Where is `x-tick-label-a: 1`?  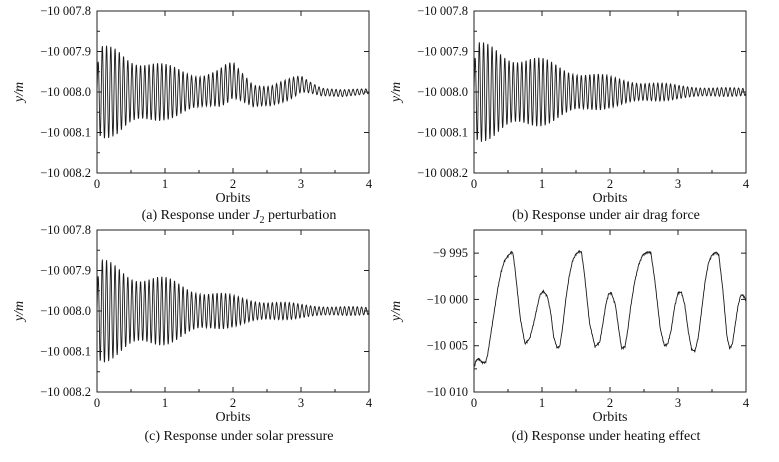
x-tick-label-a: 1 is located at coordinates (165, 184).